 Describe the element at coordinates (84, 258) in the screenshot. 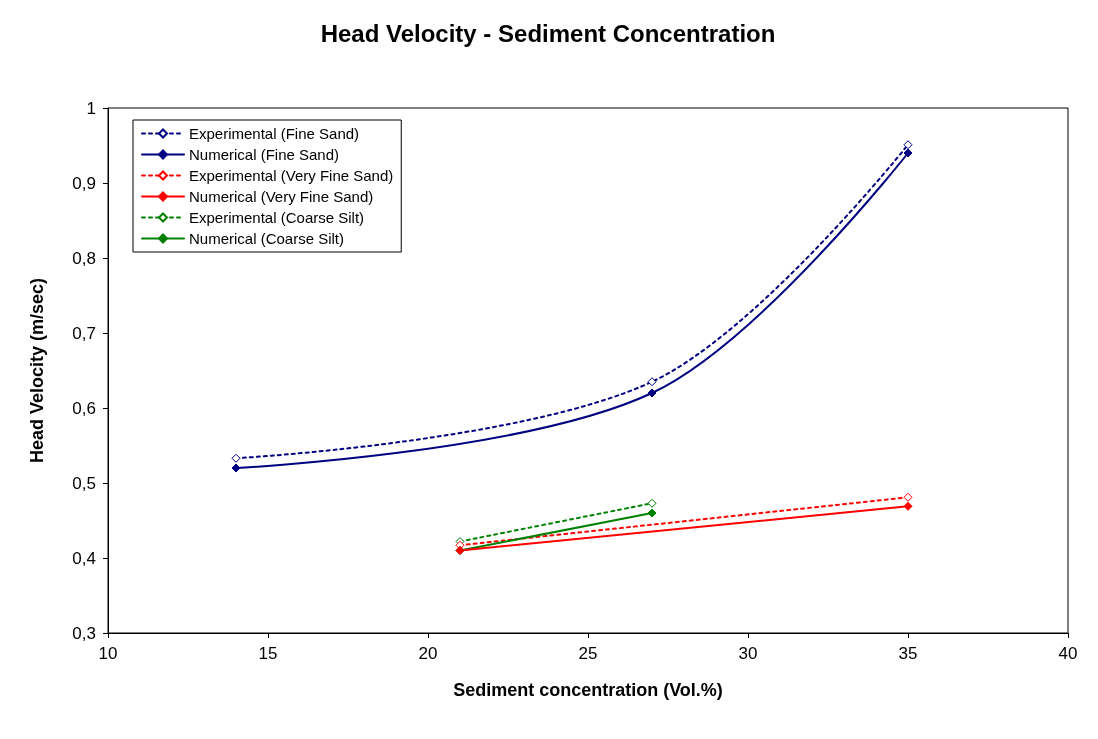

I see `y-tick-label: 0,8` at that location.